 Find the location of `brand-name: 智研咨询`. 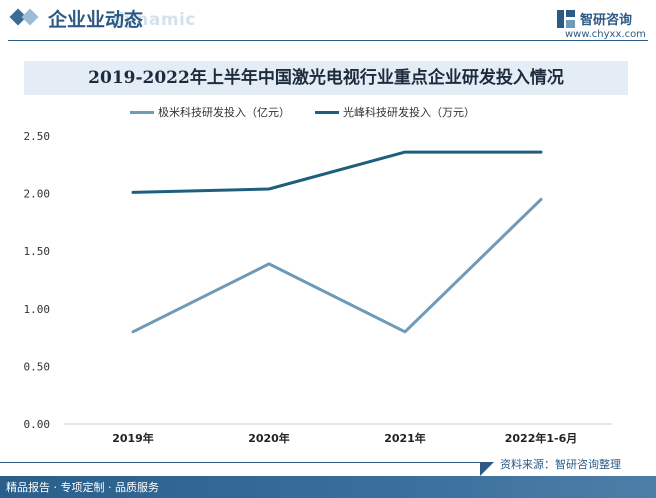

brand-name: 智研咨询 is located at coordinates (606, 20).